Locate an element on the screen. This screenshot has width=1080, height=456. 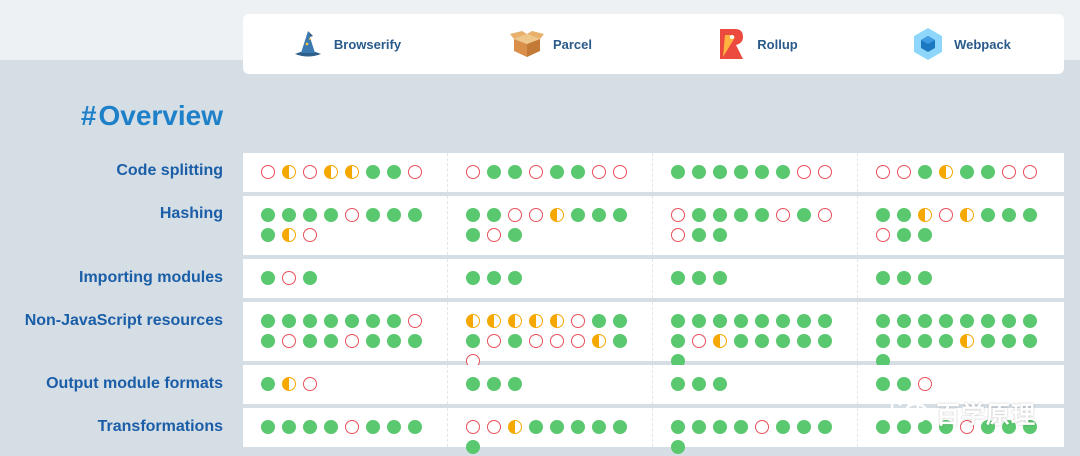
bundler-rollup: Rollup is located at coordinates (755, 44).